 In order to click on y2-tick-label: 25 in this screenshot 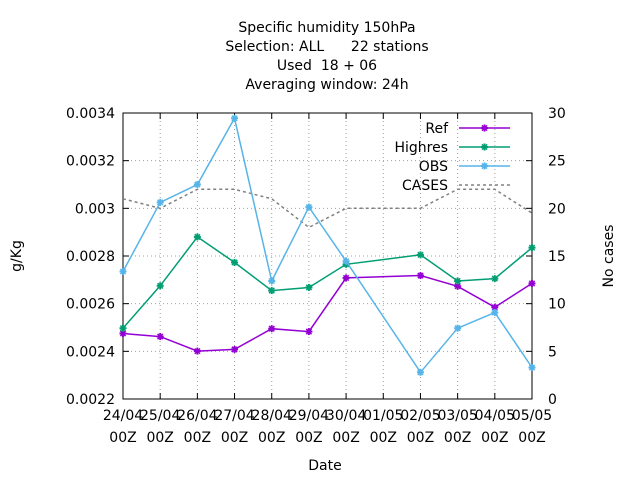, I will do `click(557, 162)`.